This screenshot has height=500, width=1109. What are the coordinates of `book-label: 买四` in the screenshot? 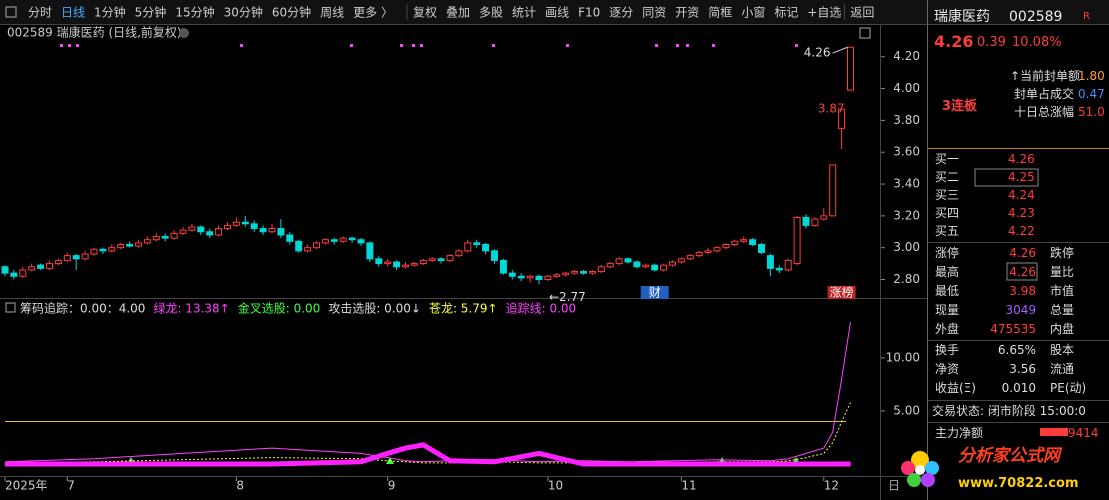 It's located at (947, 213).